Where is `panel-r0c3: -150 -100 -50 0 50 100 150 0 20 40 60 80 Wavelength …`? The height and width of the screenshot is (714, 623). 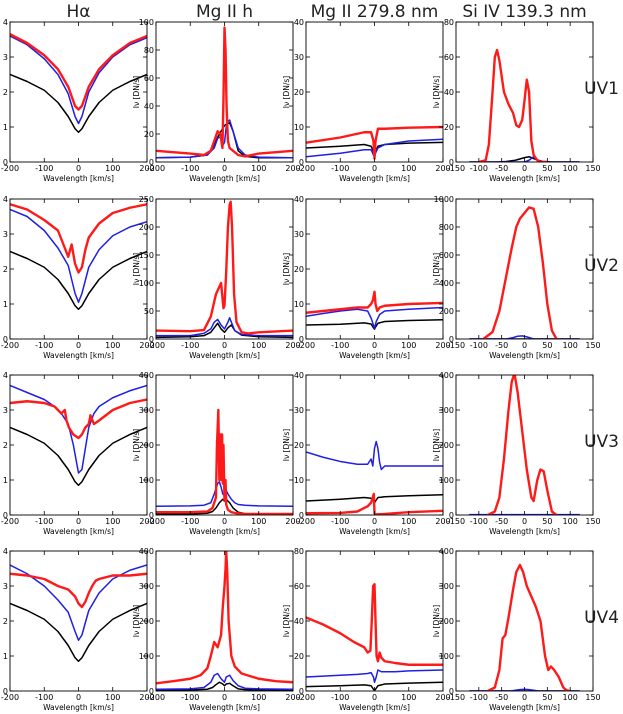 panel-r0c3: -150 -100 -50 0 50 100 150 0 20 40 60 80 Wavelength … is located at coordinates (516, 100).